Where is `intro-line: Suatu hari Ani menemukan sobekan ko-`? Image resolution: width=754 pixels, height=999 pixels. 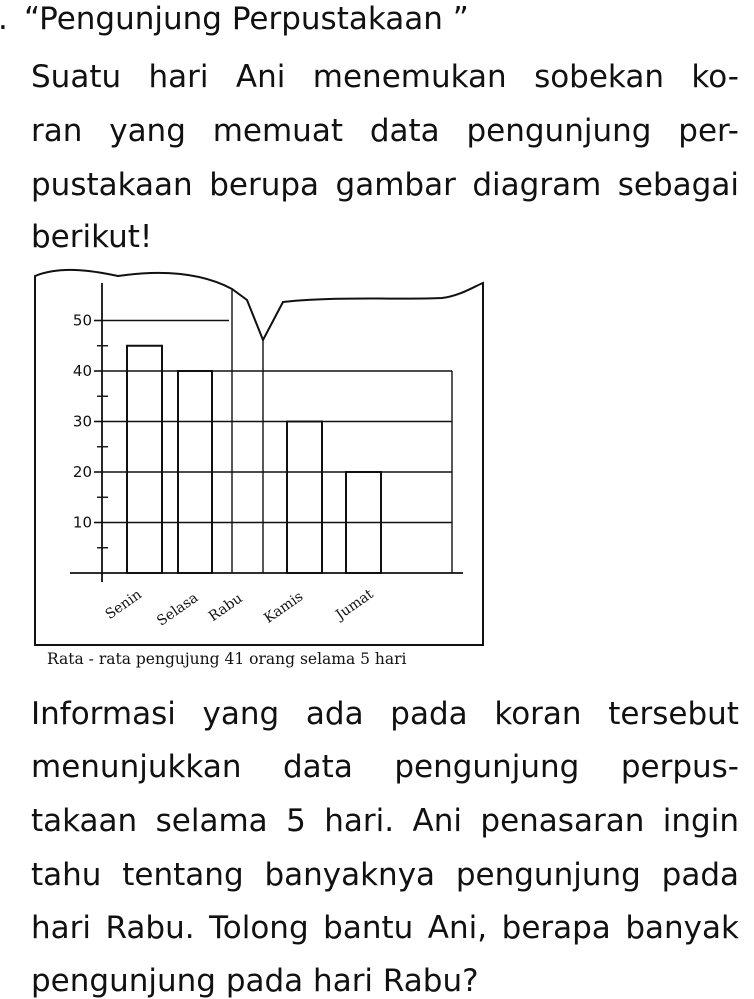 intro-line: Suatu hari Ani menemukan sobekan ko- is located at coordinates (385, 77).